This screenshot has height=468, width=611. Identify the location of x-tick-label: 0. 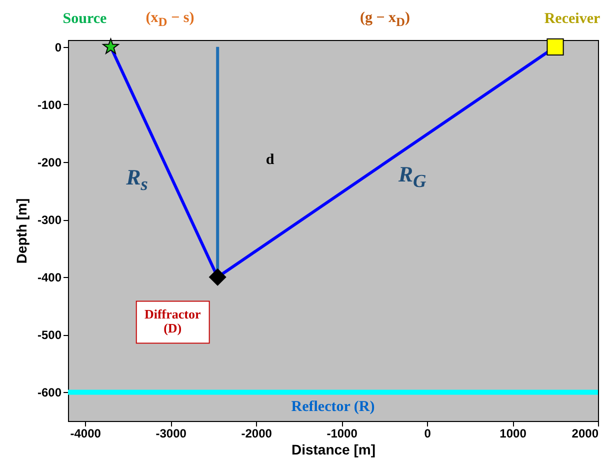
(428, 433).